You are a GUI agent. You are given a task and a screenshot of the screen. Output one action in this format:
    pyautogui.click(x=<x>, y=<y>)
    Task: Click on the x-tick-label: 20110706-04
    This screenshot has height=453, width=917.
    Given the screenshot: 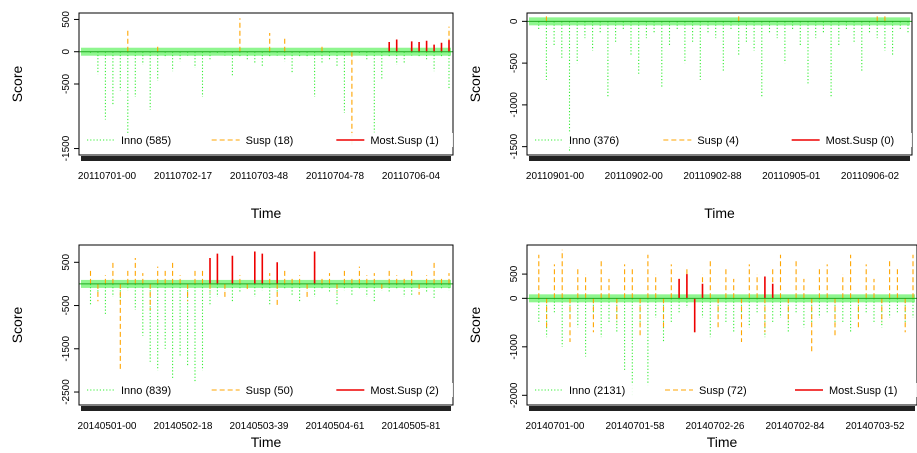 What is the action you would take?
    pyautogui.click(x=411, y=176)
    